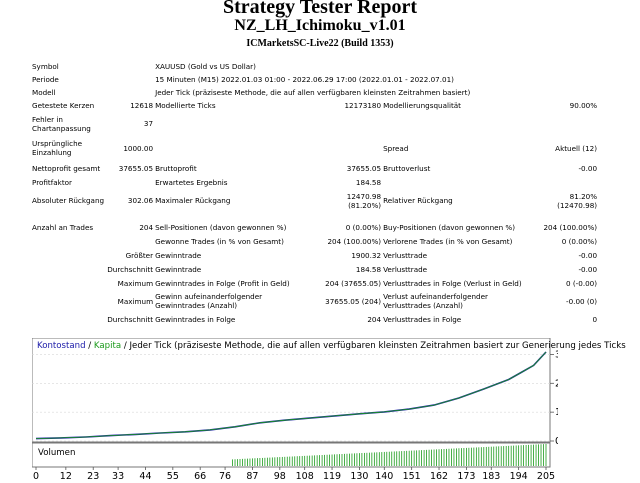 Image resolution: width=640 pixels, height=483 pixels. I want to click on y-tick-label: 36622, so click(556, 354).